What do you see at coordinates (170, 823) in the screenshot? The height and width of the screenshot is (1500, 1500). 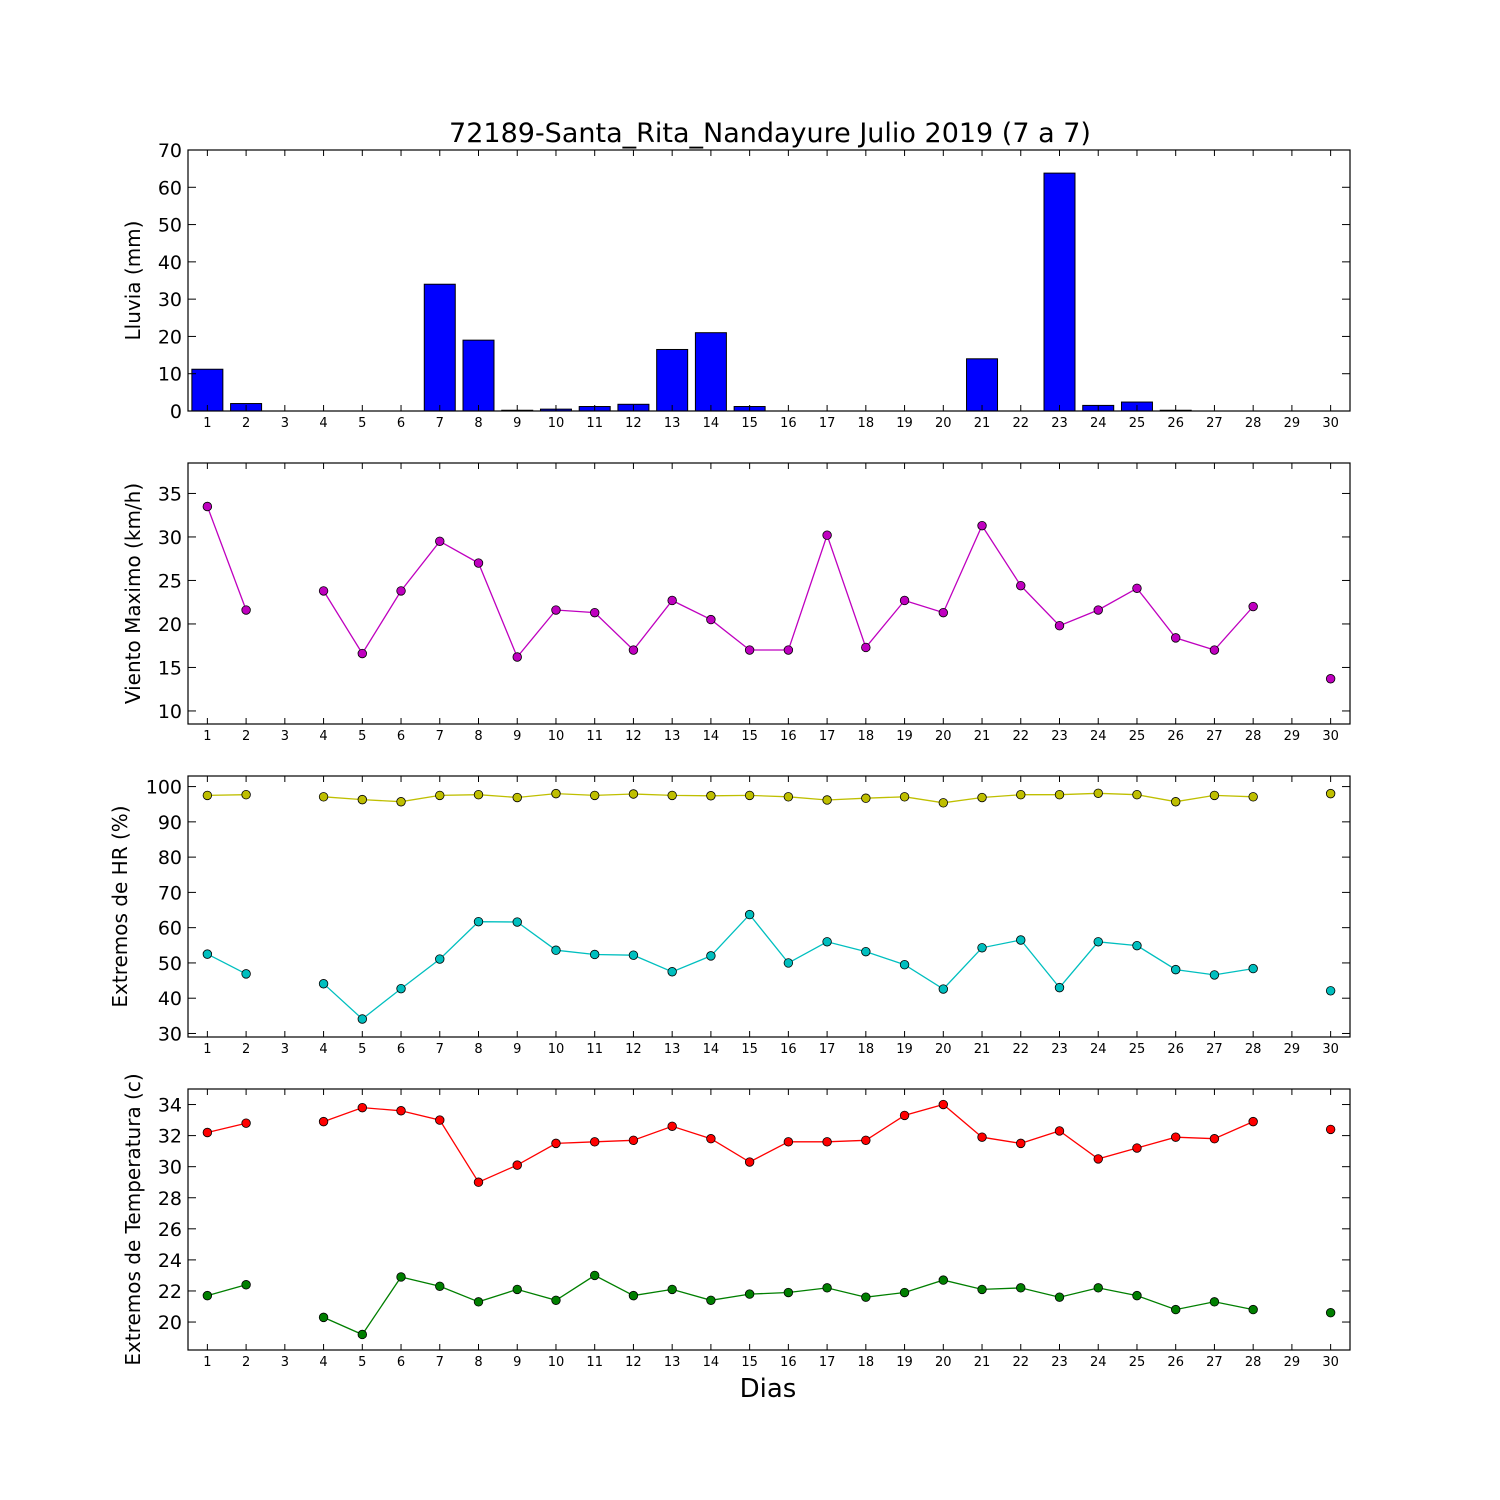 I see `y-tick-label-90: 90` at bounding box center [170, 823].